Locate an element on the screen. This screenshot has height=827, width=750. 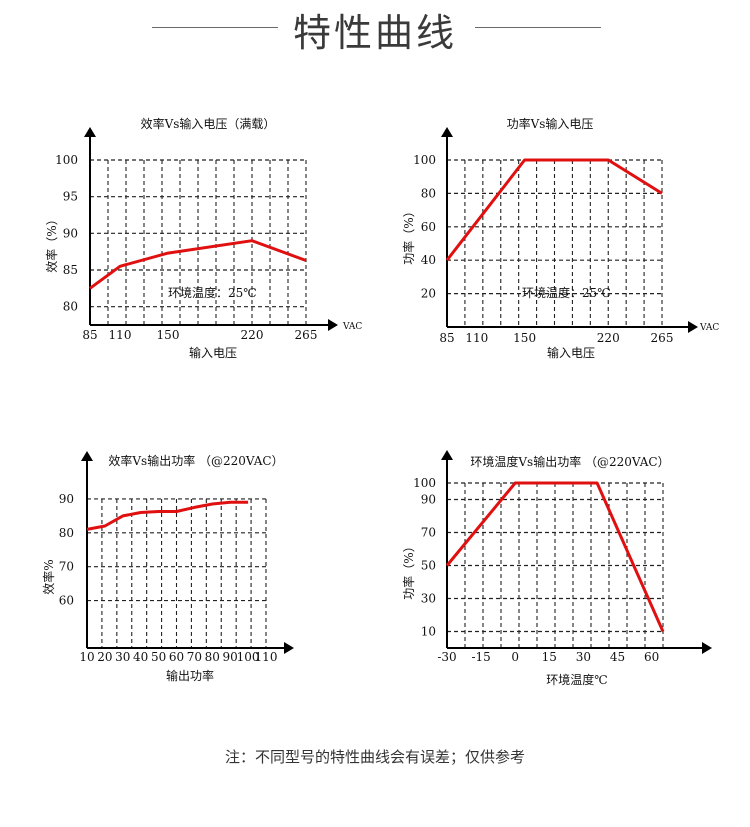
y-tick-label: 85 is located at coordinates (70, 270).